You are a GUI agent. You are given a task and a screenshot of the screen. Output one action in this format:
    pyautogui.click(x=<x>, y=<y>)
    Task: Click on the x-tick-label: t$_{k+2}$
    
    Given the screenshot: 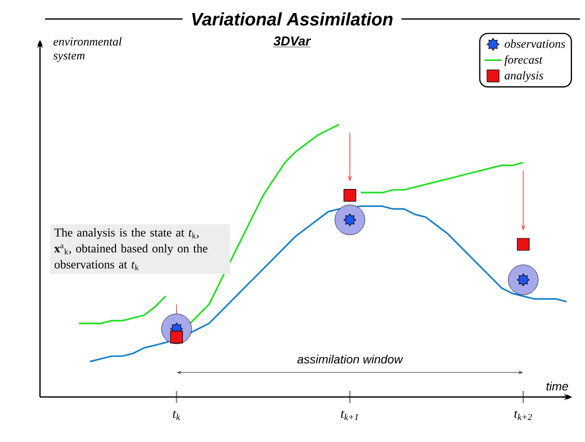 What is the action you would take?
    pyautogui.click(x=523, y=415)
    